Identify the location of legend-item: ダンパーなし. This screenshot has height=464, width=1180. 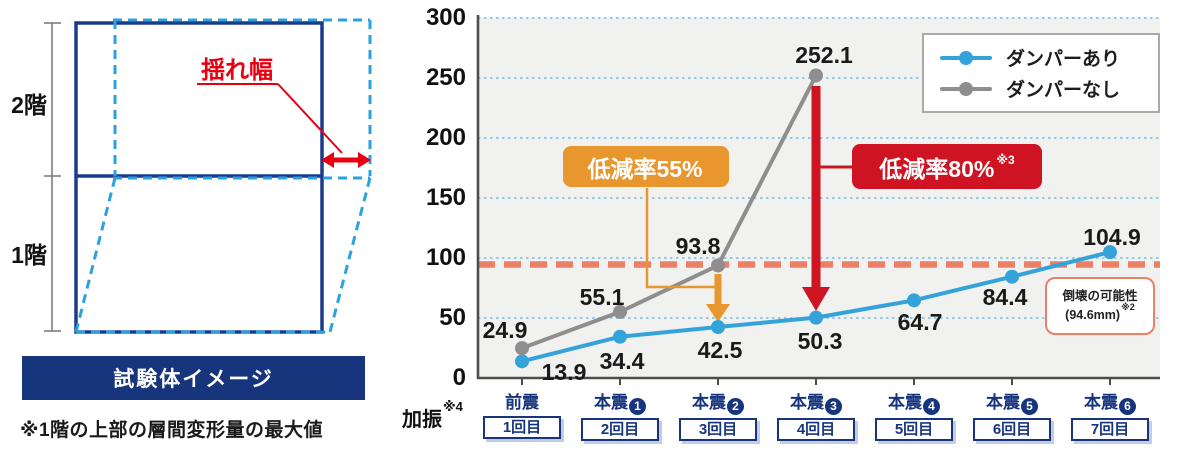
(1049, 88).